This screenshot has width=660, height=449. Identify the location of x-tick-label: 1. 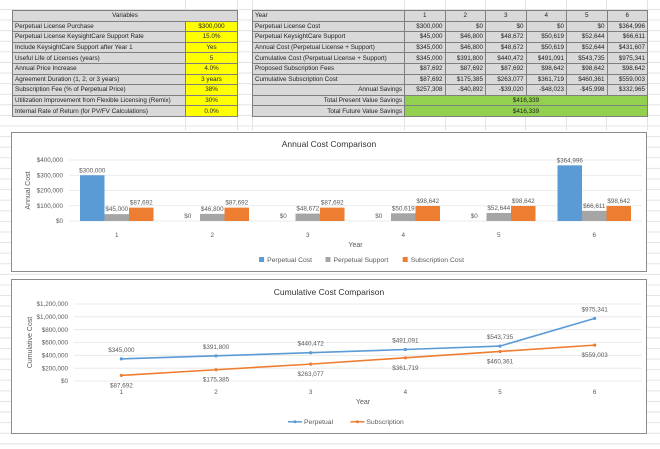
(122, 392).